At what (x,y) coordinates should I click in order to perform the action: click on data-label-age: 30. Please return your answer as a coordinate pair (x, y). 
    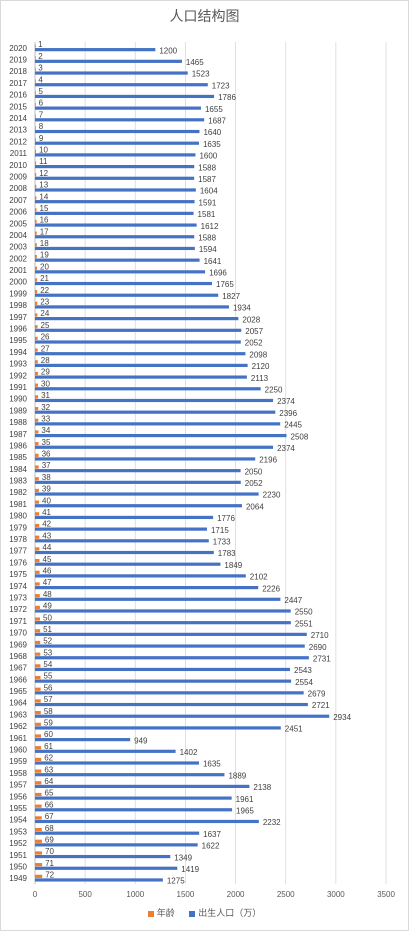
    Looking at the image, I should click on (45, 383).